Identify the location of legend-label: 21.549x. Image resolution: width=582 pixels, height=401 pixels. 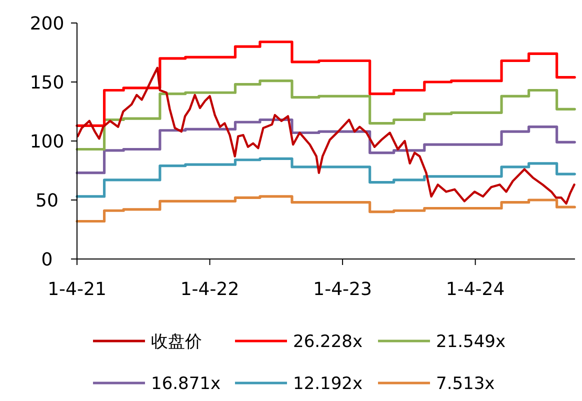
(471, 342).